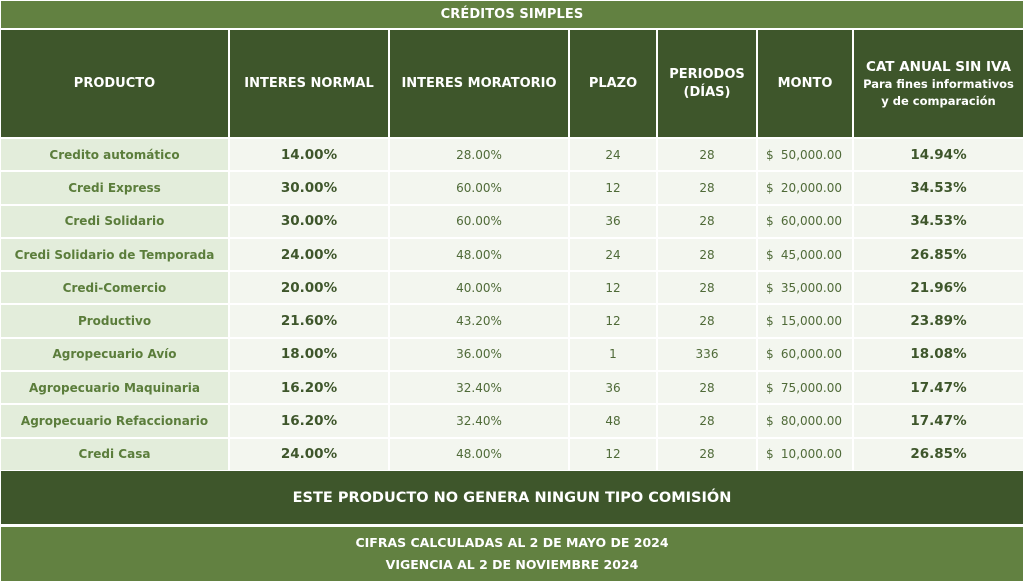 This screenshot has width=1024, height=582. What do you see at coordinates (938, 254) in the screenshot?
I see `cat-anual: 26.85%` at bounding box center [938, 254].